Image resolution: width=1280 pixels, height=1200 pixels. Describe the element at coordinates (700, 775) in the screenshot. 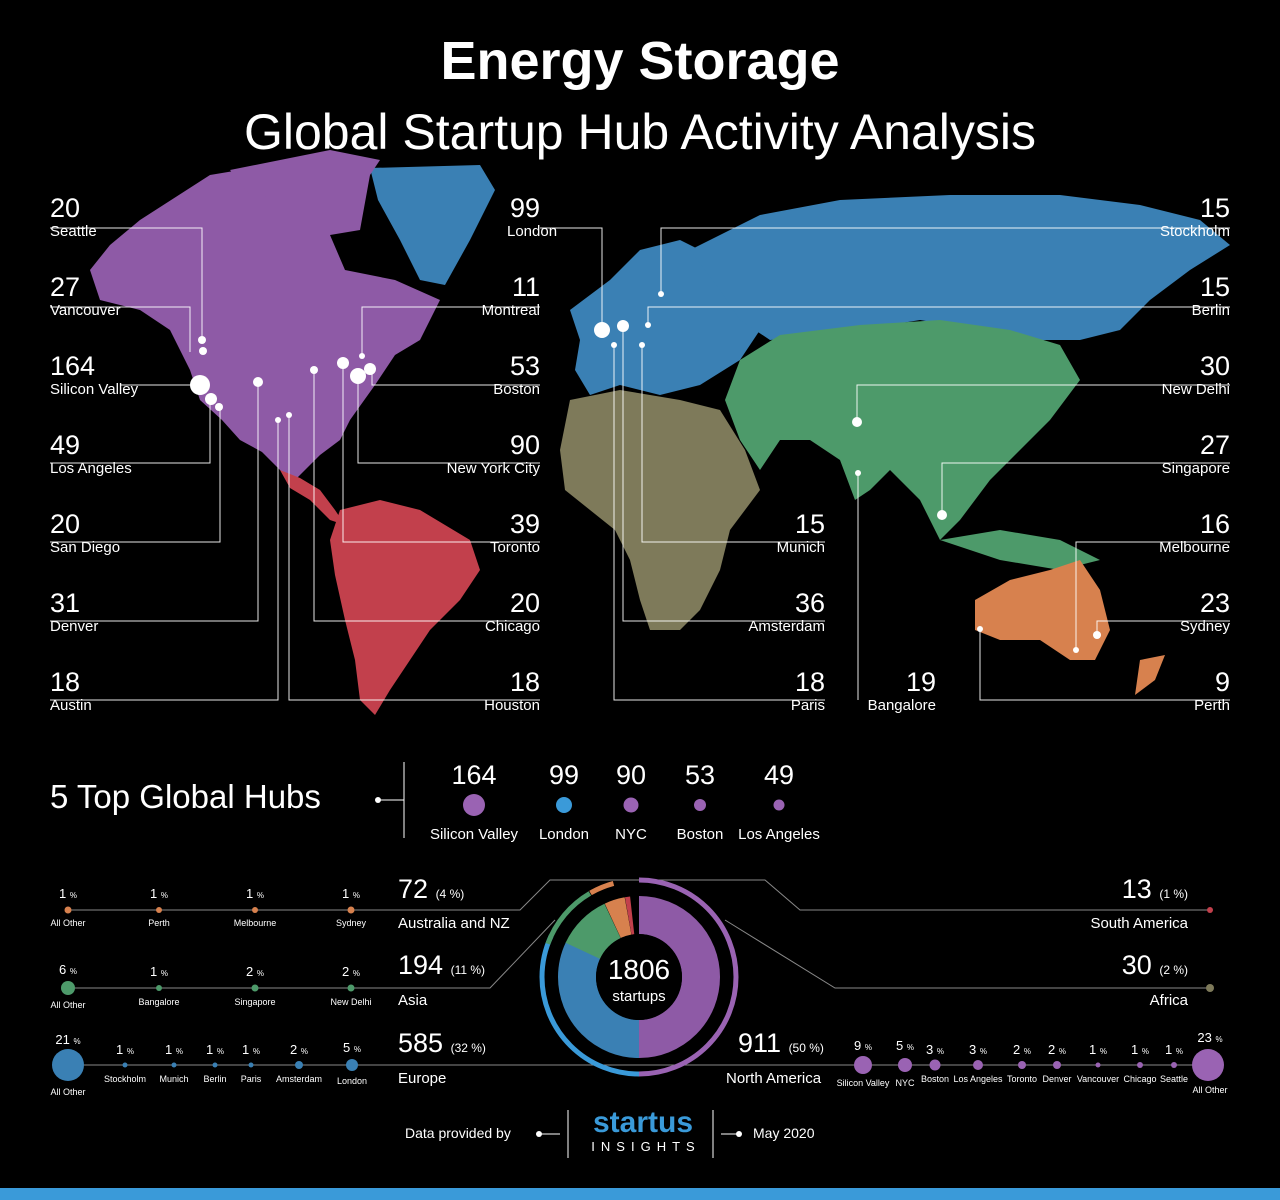

I see `hub-value: 53` at that location.